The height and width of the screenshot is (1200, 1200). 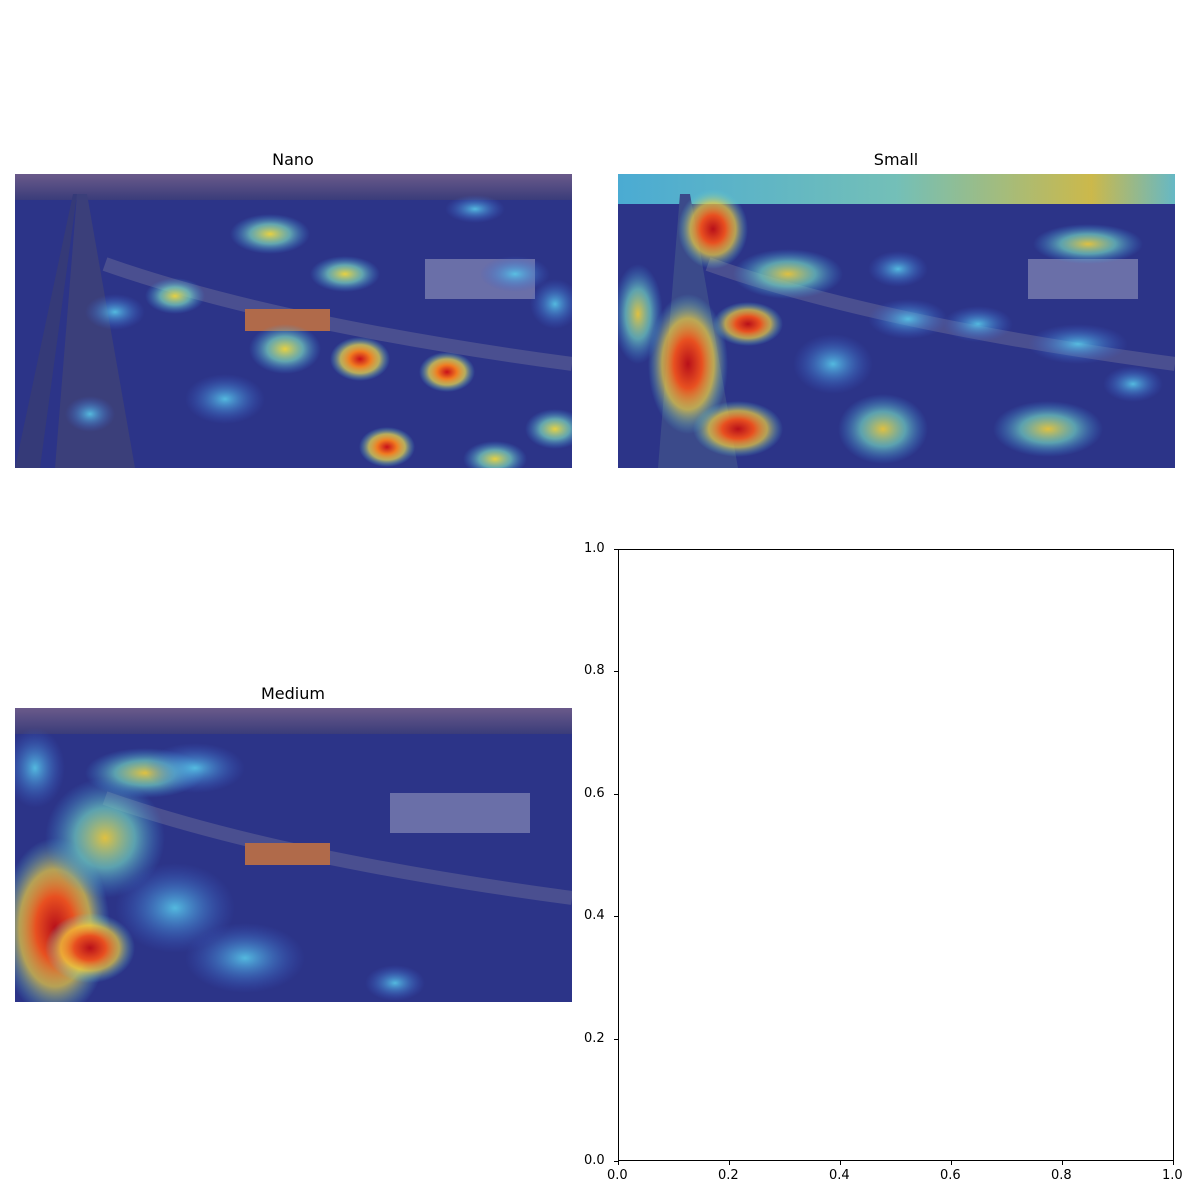 What do you see at coordinates (1061, 1175) in the screenshot?
I see `x-tick-label: 0.8` at bounding box center [1061, 1175].